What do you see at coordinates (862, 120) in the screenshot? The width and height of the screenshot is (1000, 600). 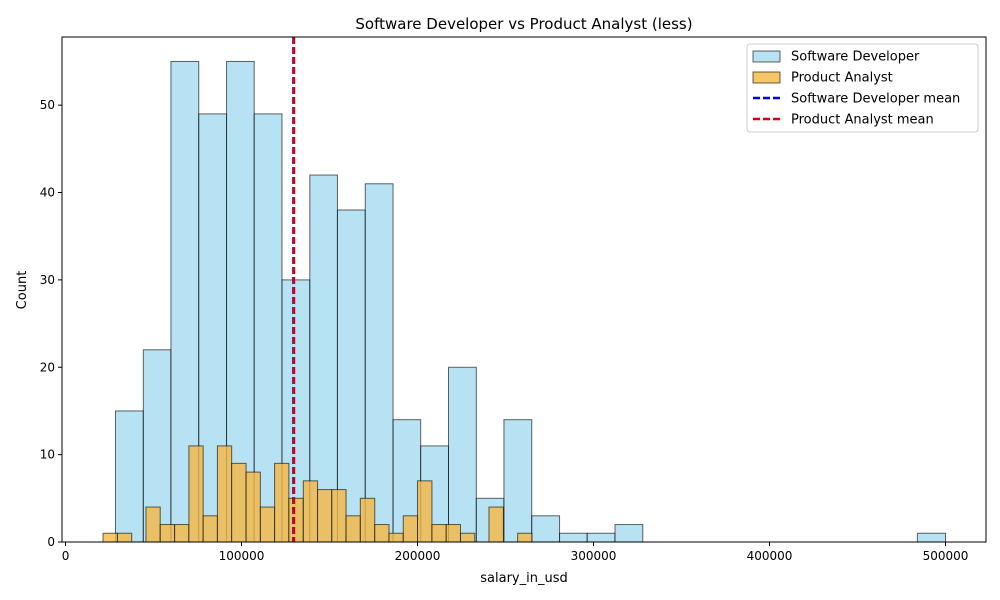 I see `legend-label-3: Product Analyst mean` at bounding box center [862, 120].